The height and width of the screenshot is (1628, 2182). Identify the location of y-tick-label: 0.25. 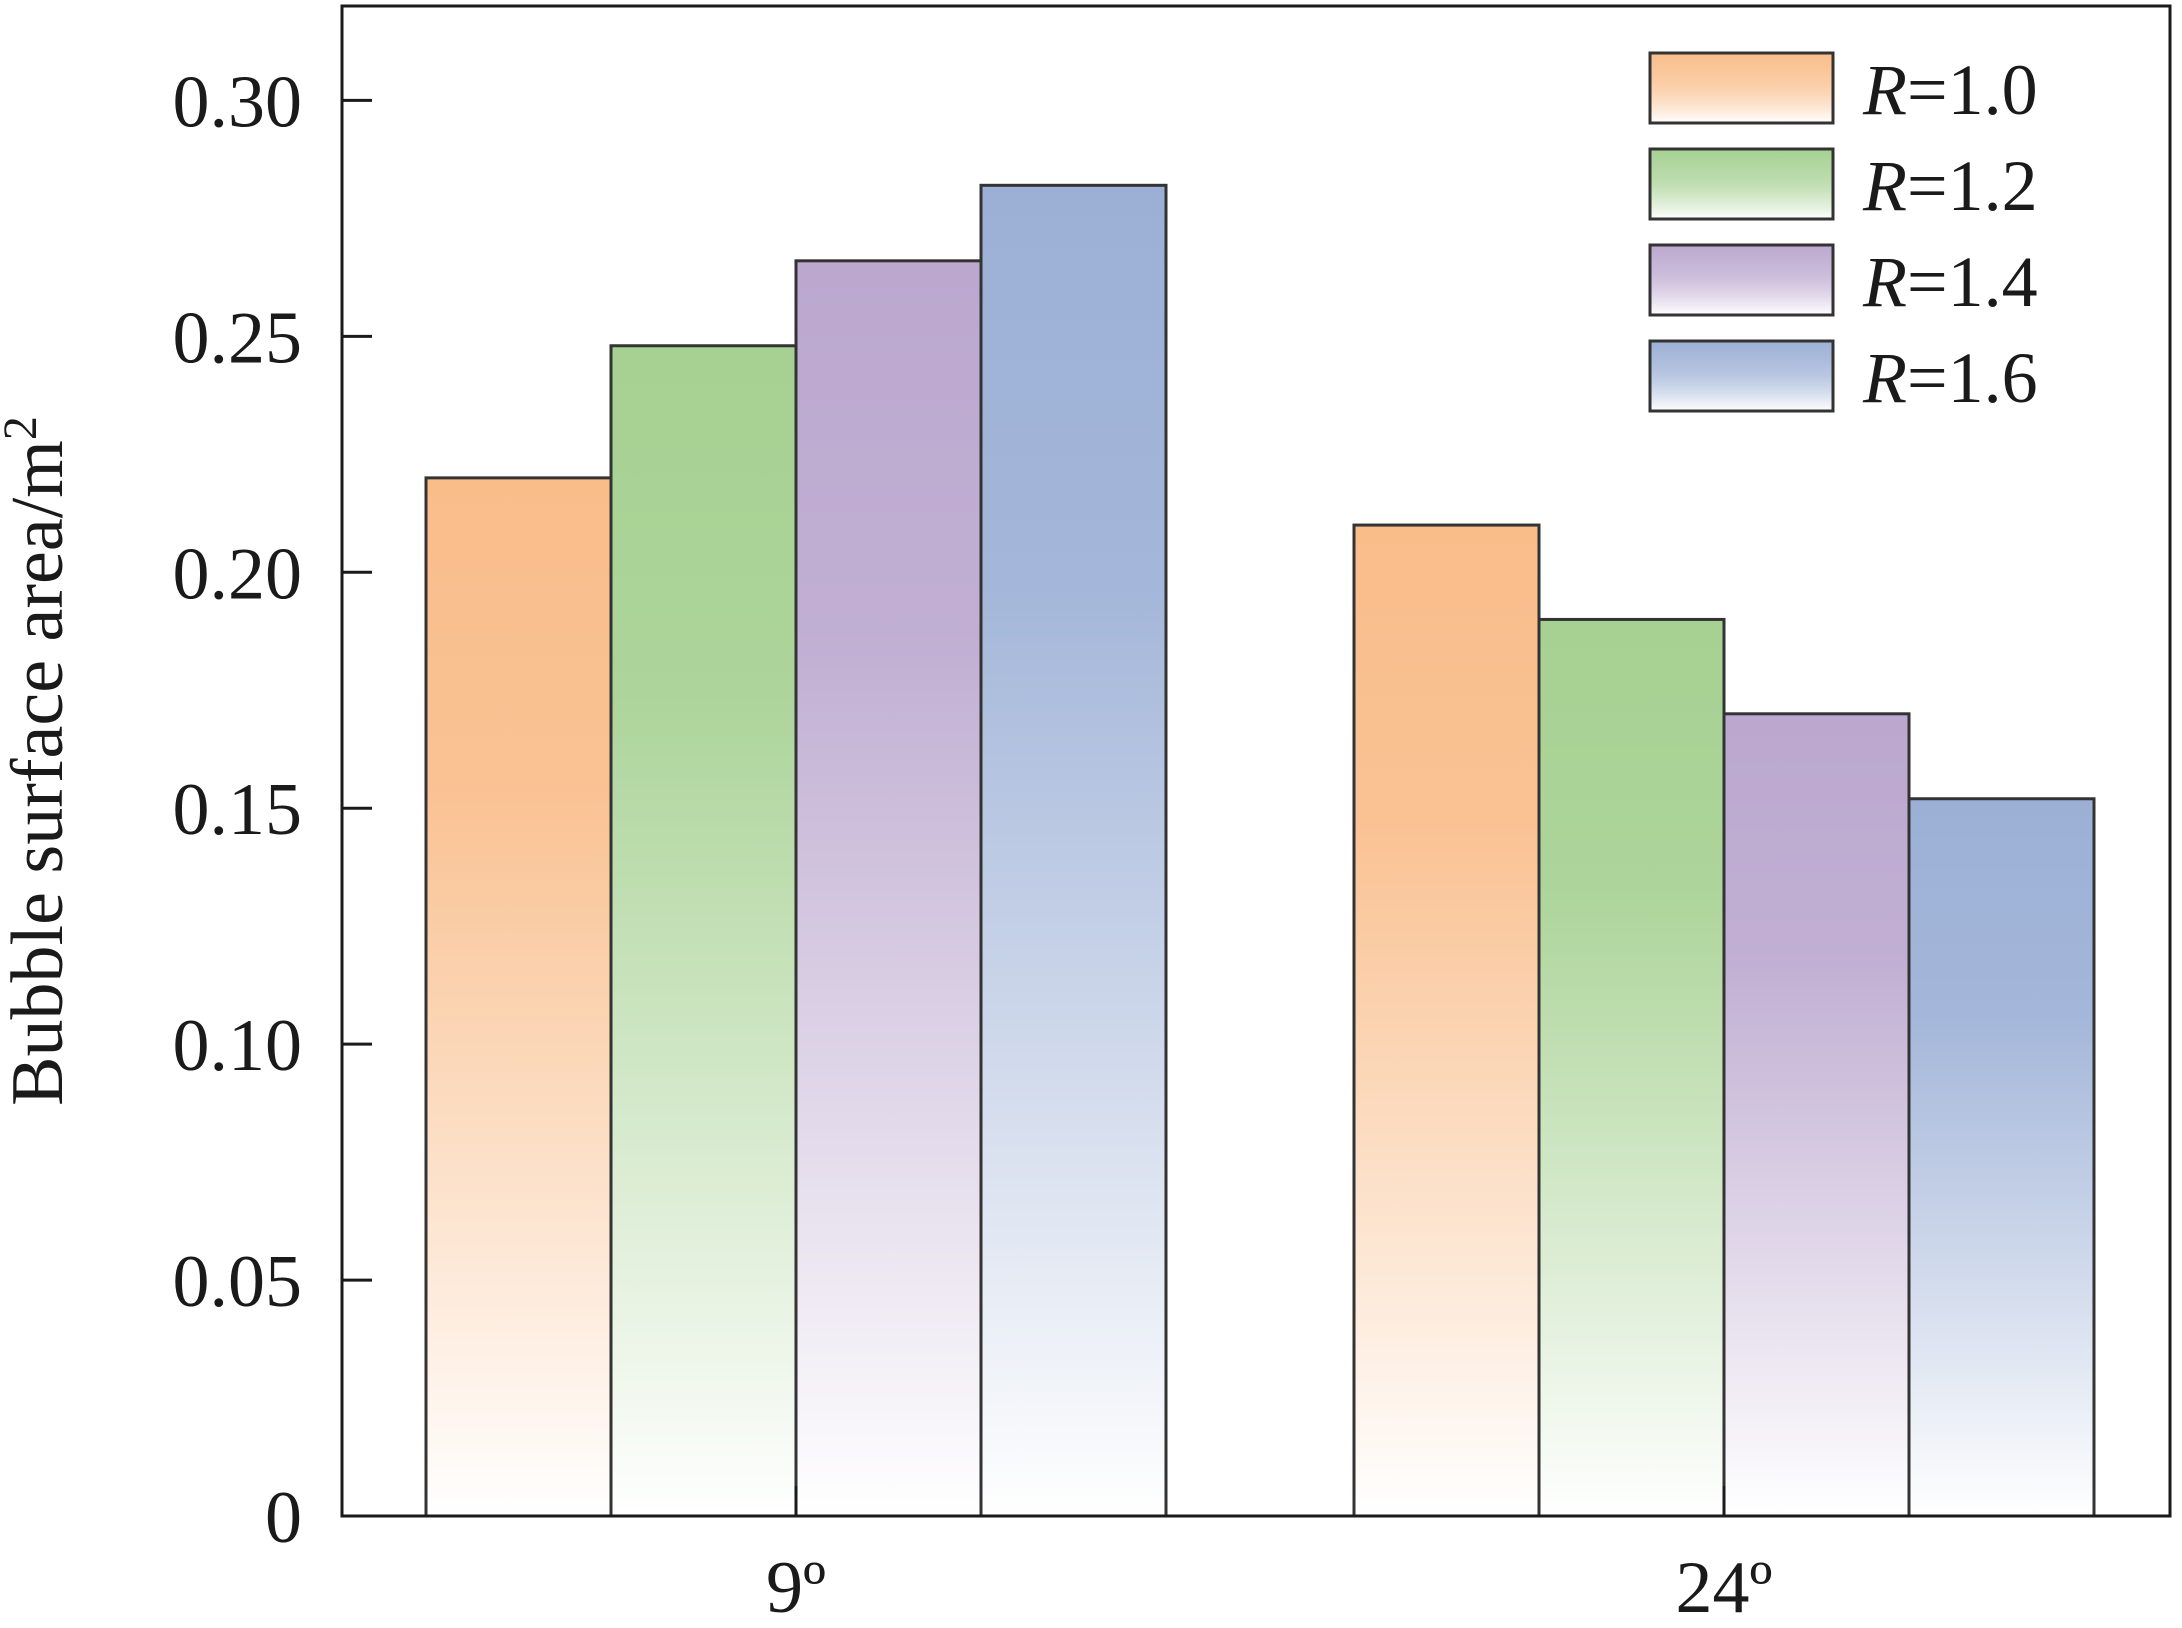
(238, 338).